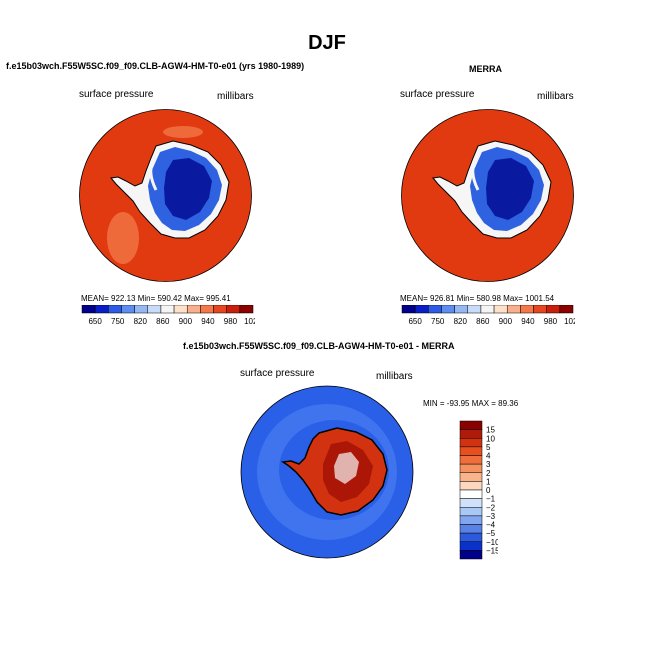  What do you see at coordinates (183, 132) in the screenshot?
I see `panel-1-high-region-north` at bounding box center [183, 132].